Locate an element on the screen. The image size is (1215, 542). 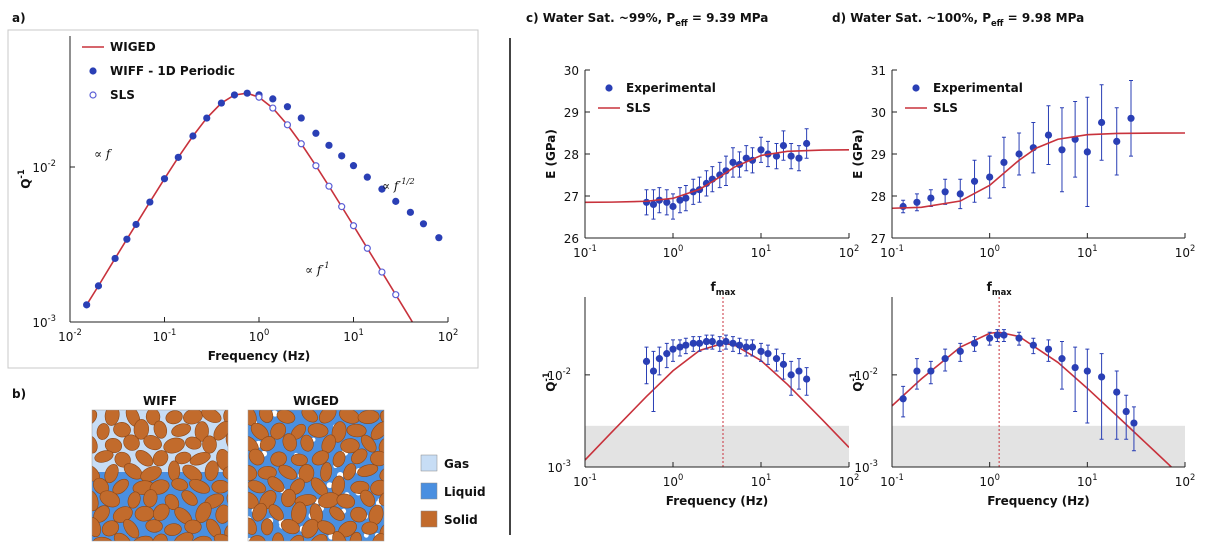
y-axis-label-part: -1 is located at coordinates (546, 376).